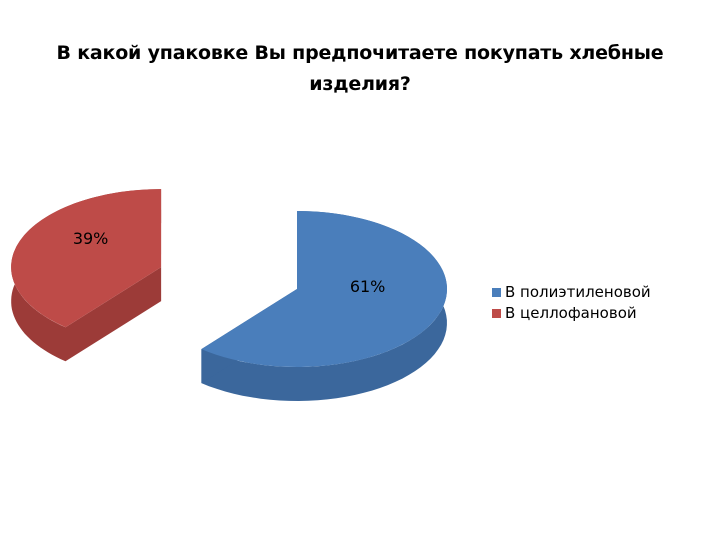  Describe the element at coordinates (368, 286) in the screenshot. I see `slice-polyethylene-label: 61%` at that location.